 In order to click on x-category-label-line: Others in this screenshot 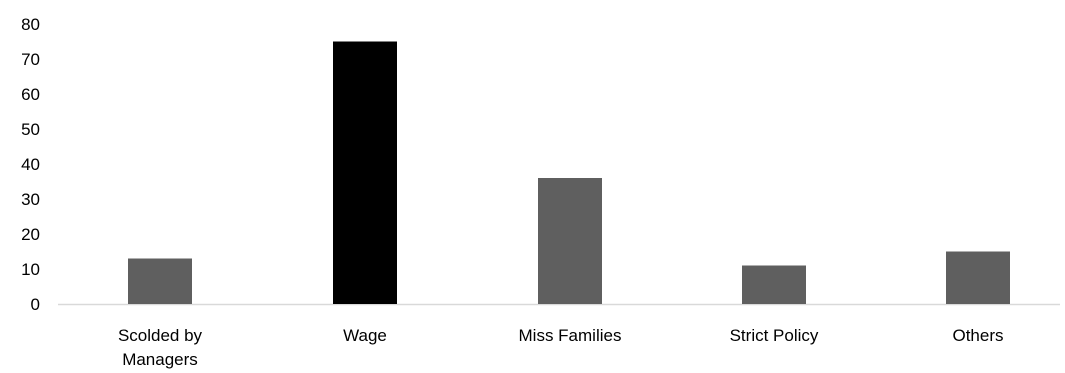, I will do `click(977, 335)`.